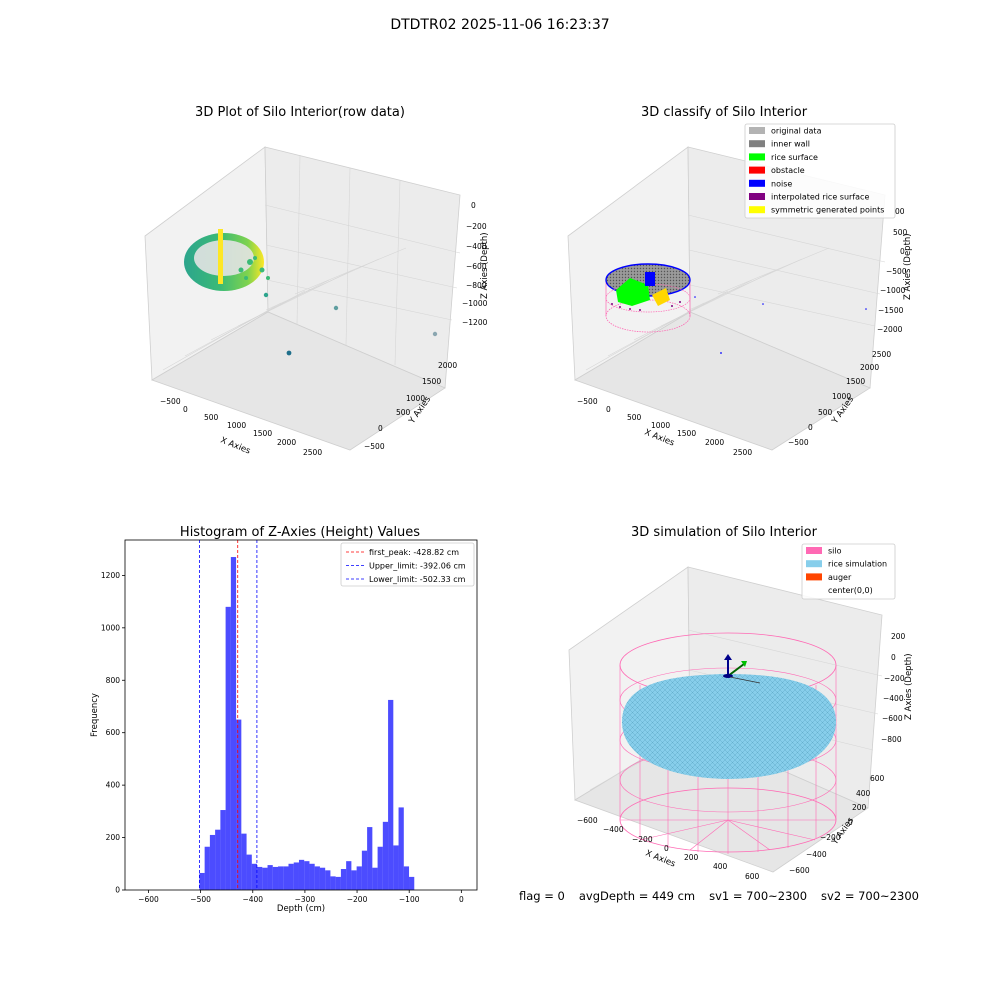 The height and width of the screenshot is (1000, 1000). What do you see at coordinates (660, 859) in the screenshot?
I see `simulation-x-label: X Axies` at bounding box center [660, 859].